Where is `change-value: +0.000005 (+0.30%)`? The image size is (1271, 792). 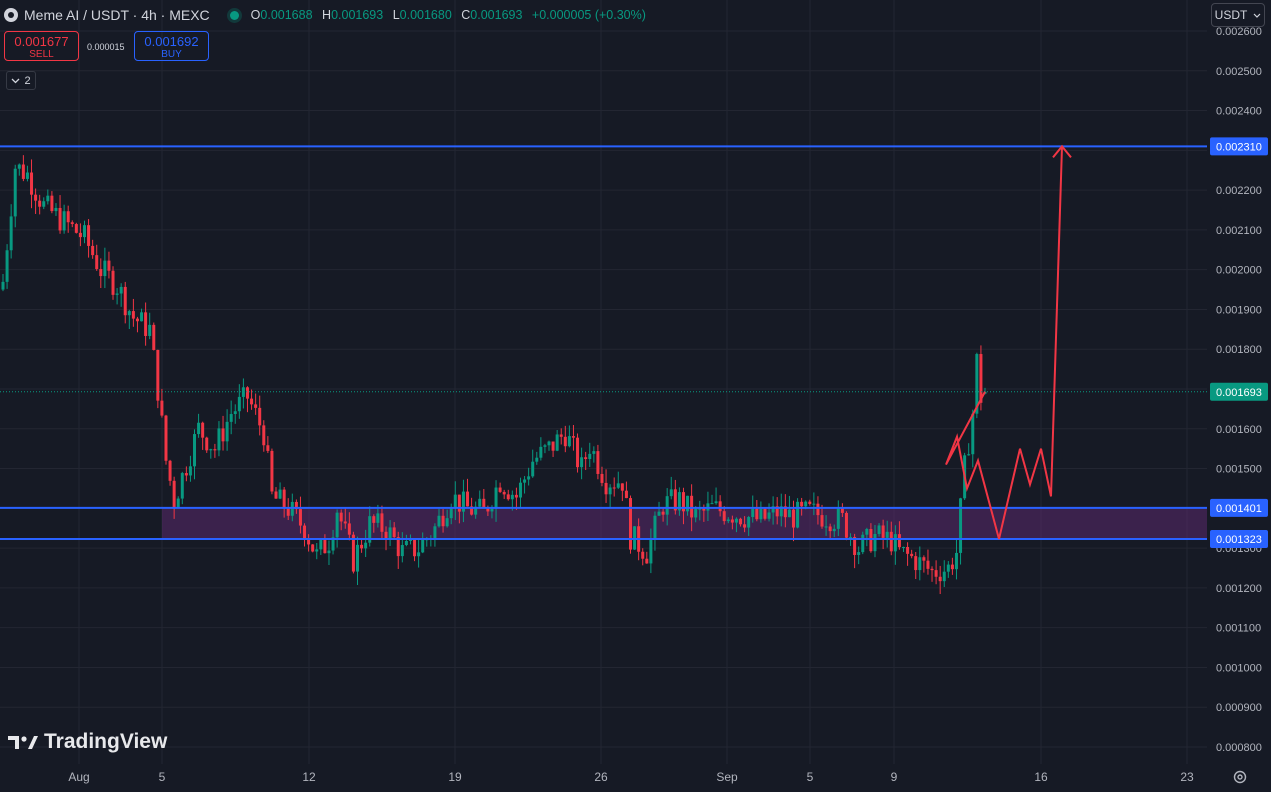 change-value: +0.000005 (+0.30%) is located at coordinates (588, 15).